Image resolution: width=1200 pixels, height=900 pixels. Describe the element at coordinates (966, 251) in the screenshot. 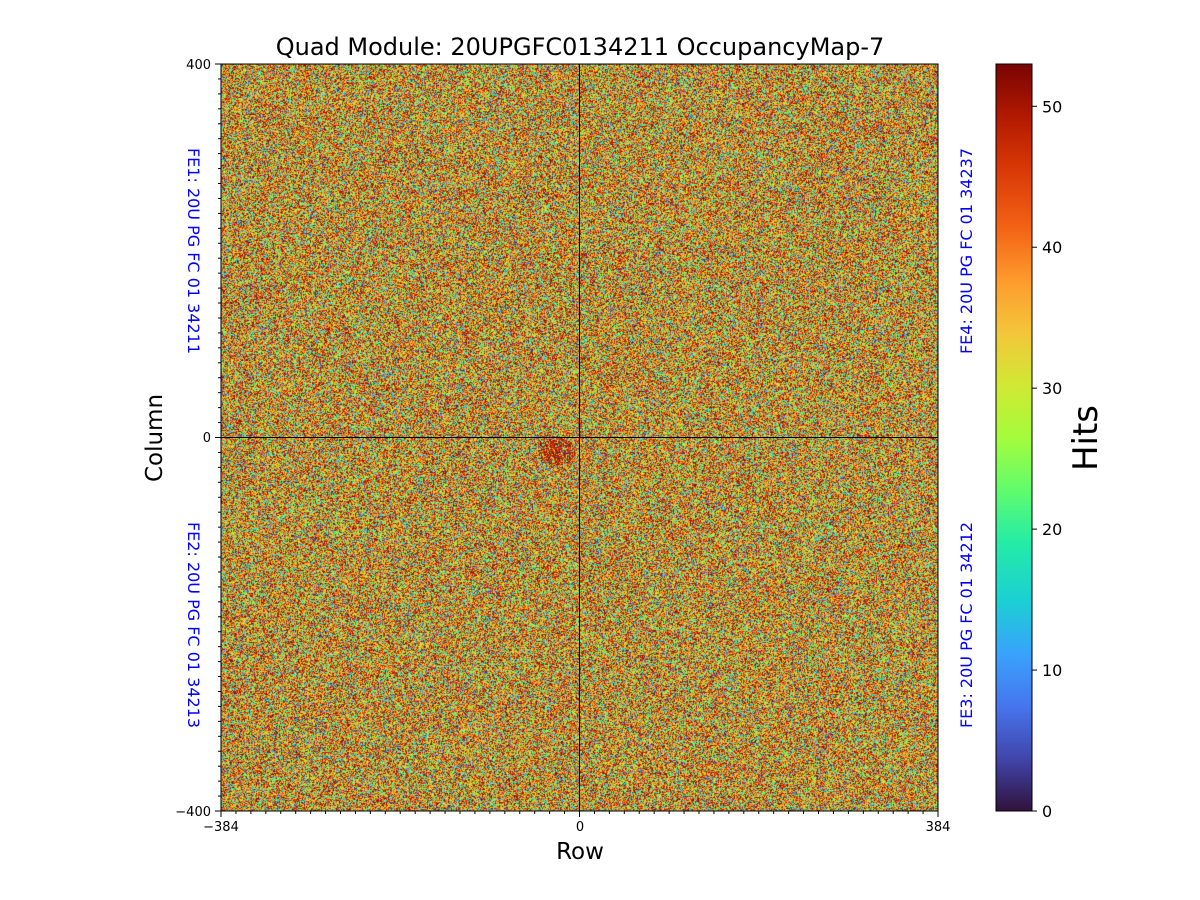

I see `chip-label-fe4: FE4: 20U PG FC 01 34237` at that location.